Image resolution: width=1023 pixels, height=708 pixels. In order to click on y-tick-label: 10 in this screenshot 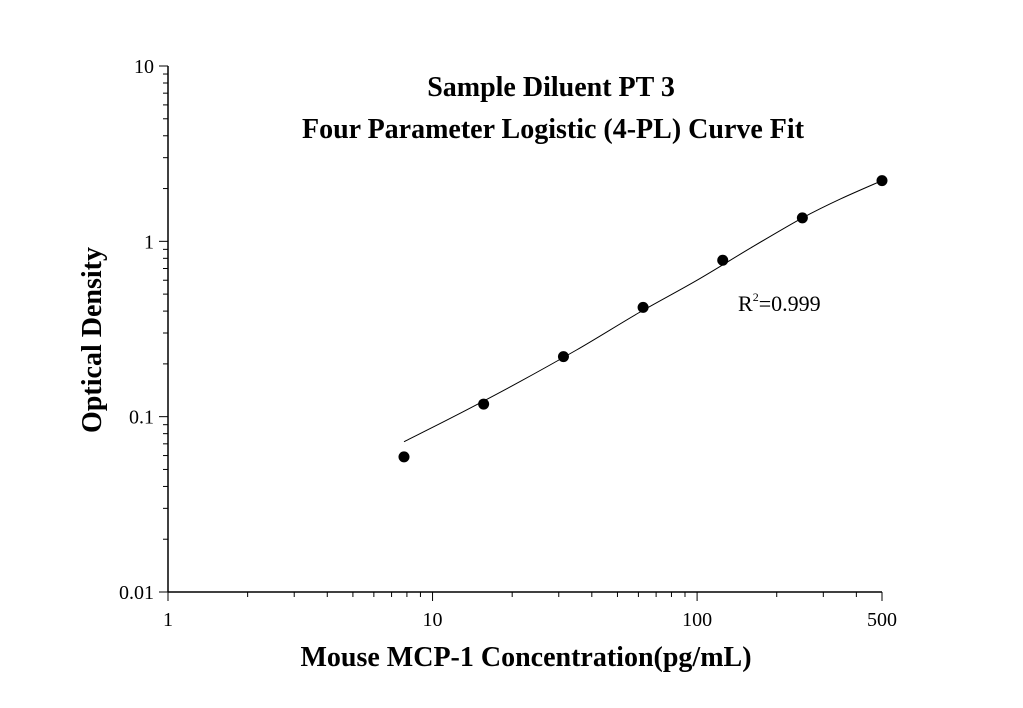, I will do `click(144, 67)`.